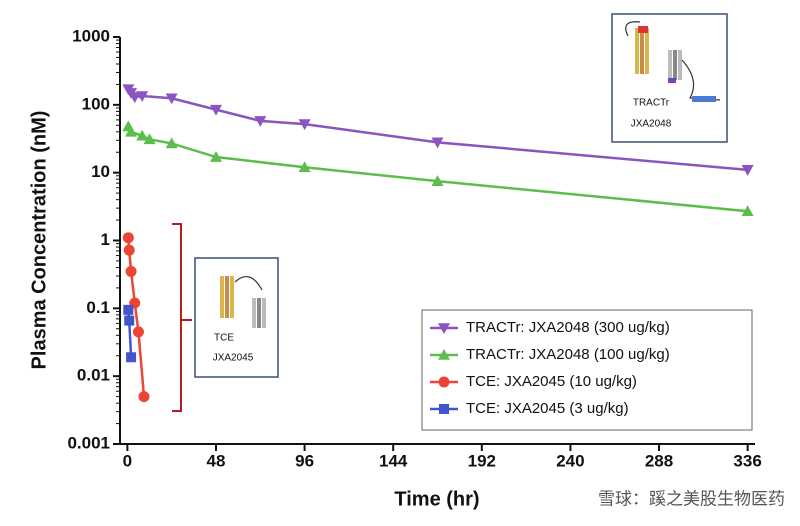 Image resolution: width=800 pixels, height=526 pixels. Describe the element at coordinates (691, 498) in the screenshot. I see `watermark: 雪球：蹊之美股生物医药` at that location.